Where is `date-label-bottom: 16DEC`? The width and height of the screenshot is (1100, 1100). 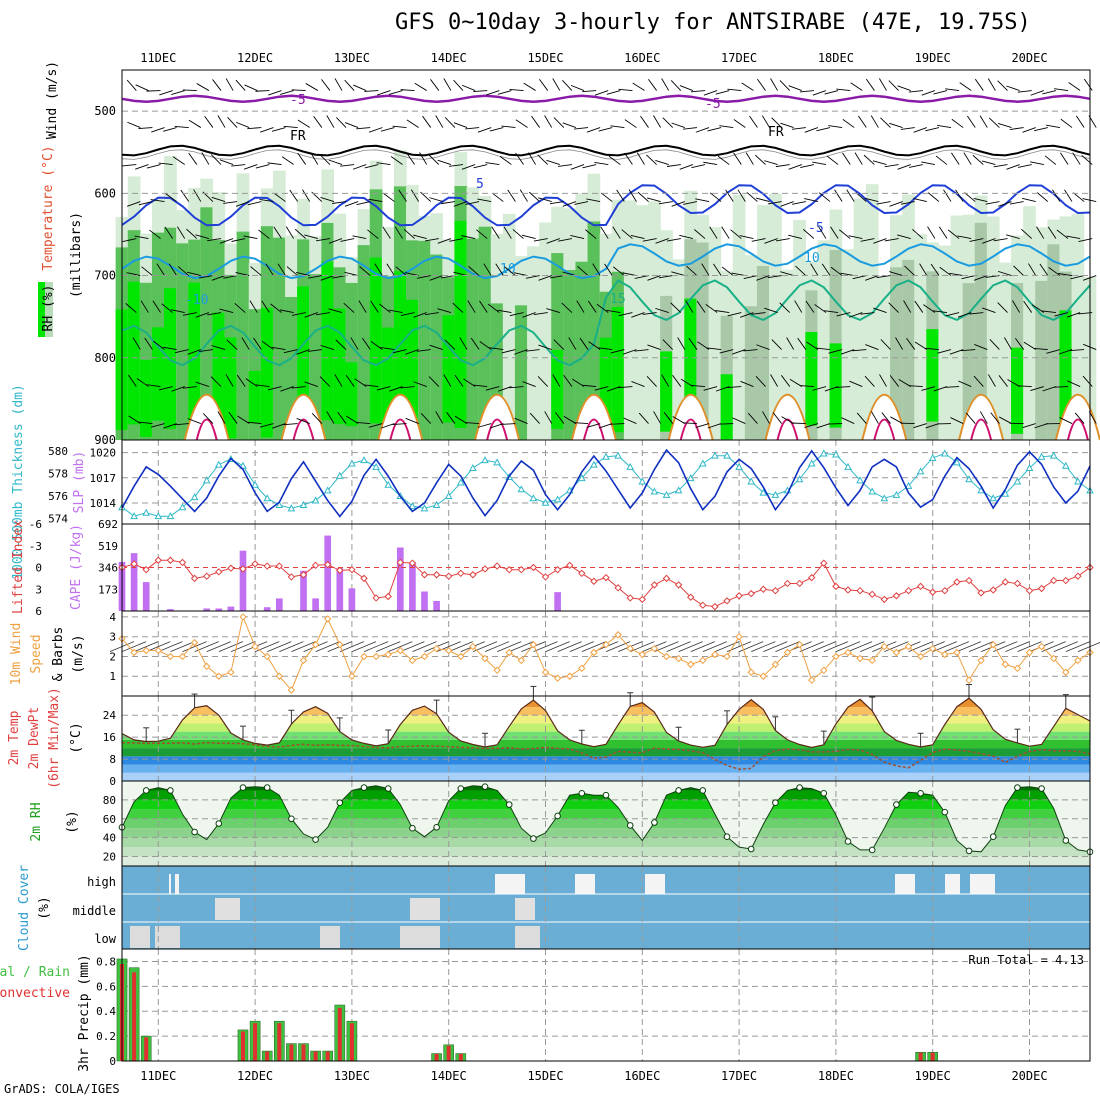
date-label-bottom: 16DEC is located at coordinates (642, 1076).